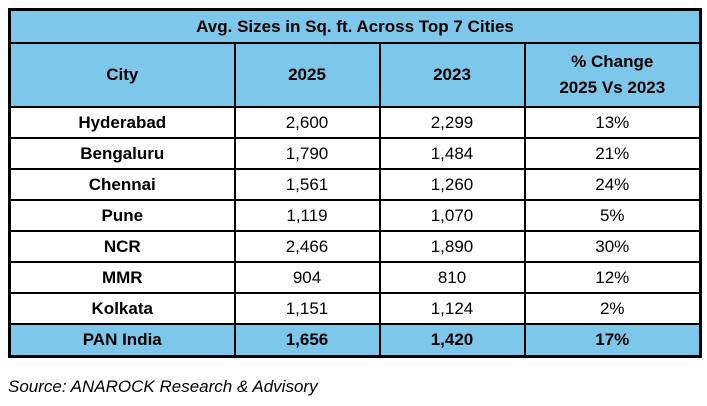 The width and height of the screenshot is (707, 406). I want to click on value-2023-cell: 1,070, so click(452, 215).